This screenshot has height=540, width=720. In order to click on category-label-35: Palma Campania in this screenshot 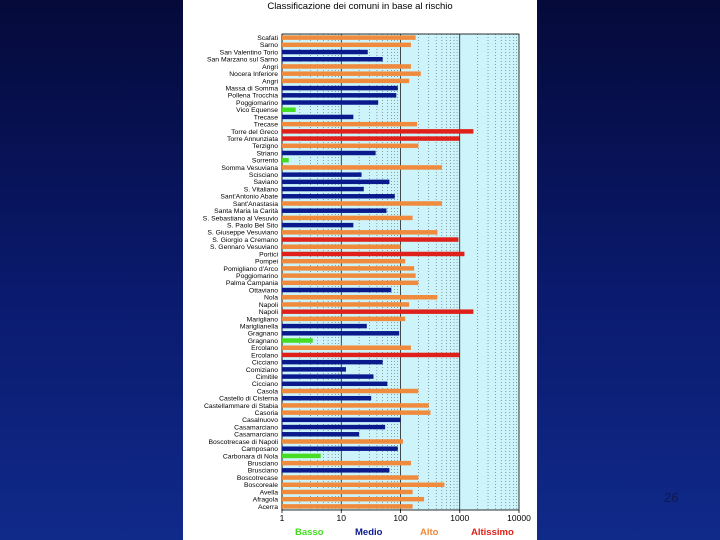, I will do `click(252, 283)`.